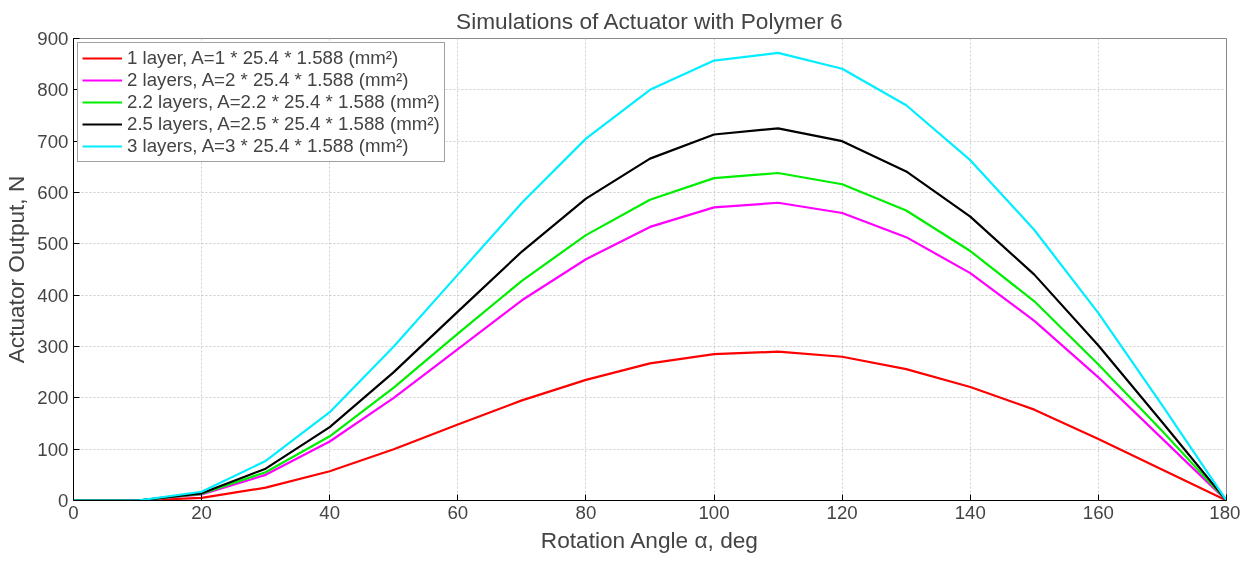 The image size is (1247, 562). What do you see at coordinates (586, 512) in the screenshot?
I see `x-tick-label: 80` at bounding box center [586, 512].